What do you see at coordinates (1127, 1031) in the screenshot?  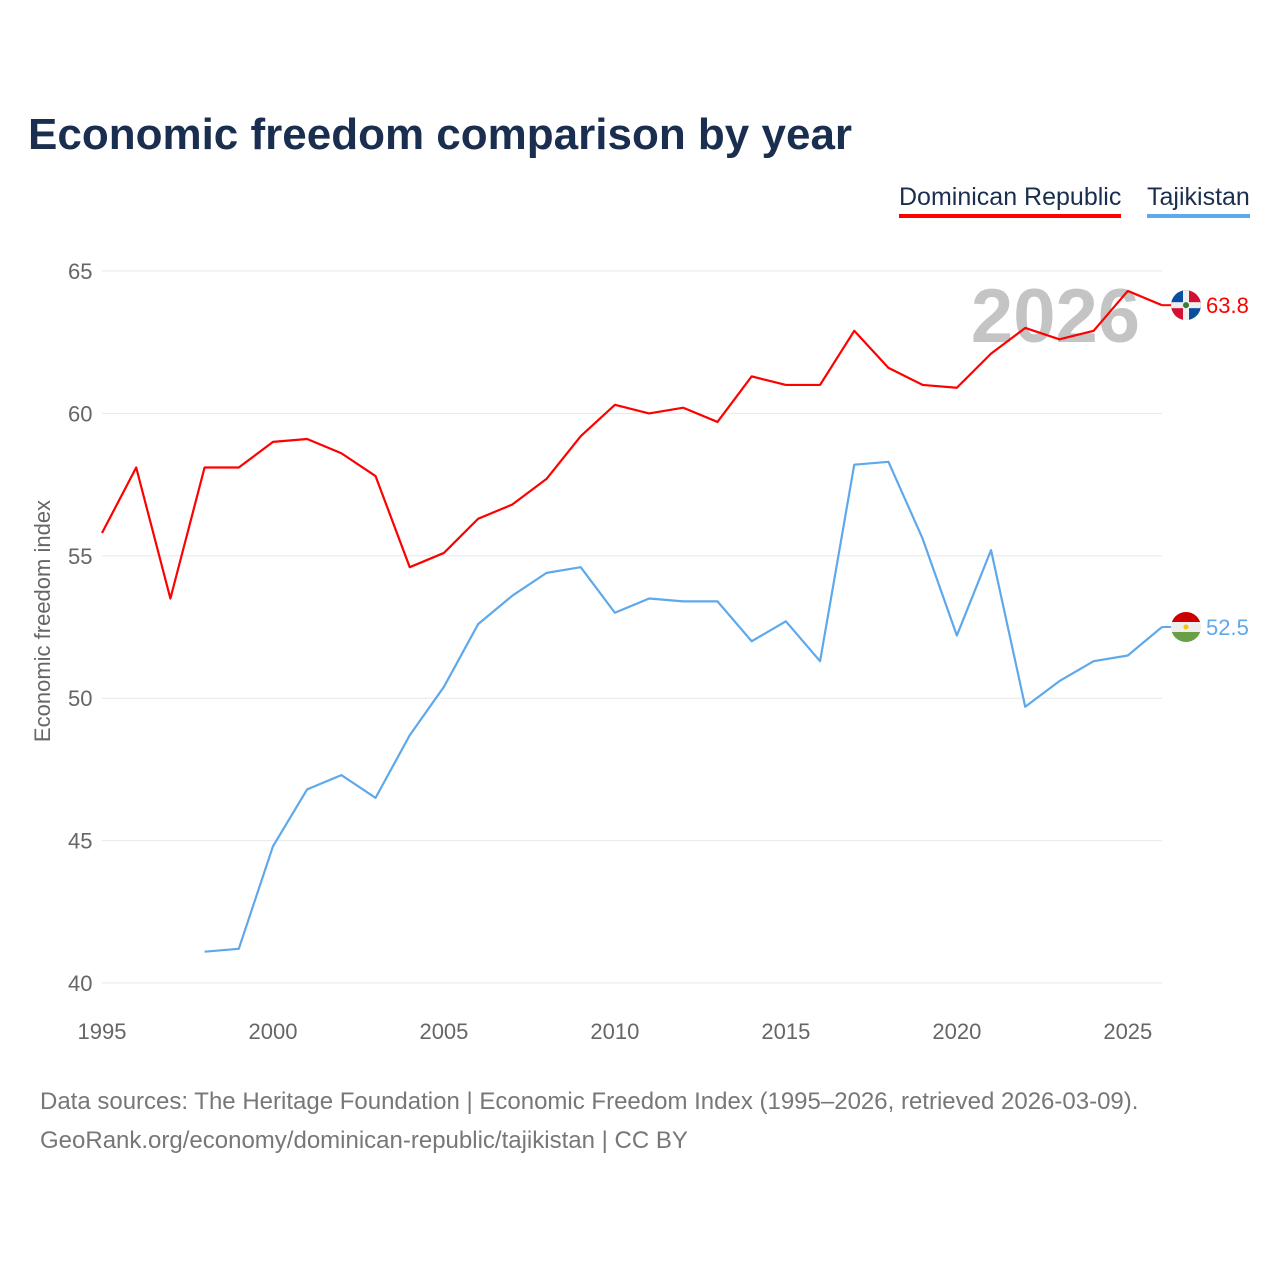 I see `x-tick-label: 2025` at bounding box center [1127, 1031].